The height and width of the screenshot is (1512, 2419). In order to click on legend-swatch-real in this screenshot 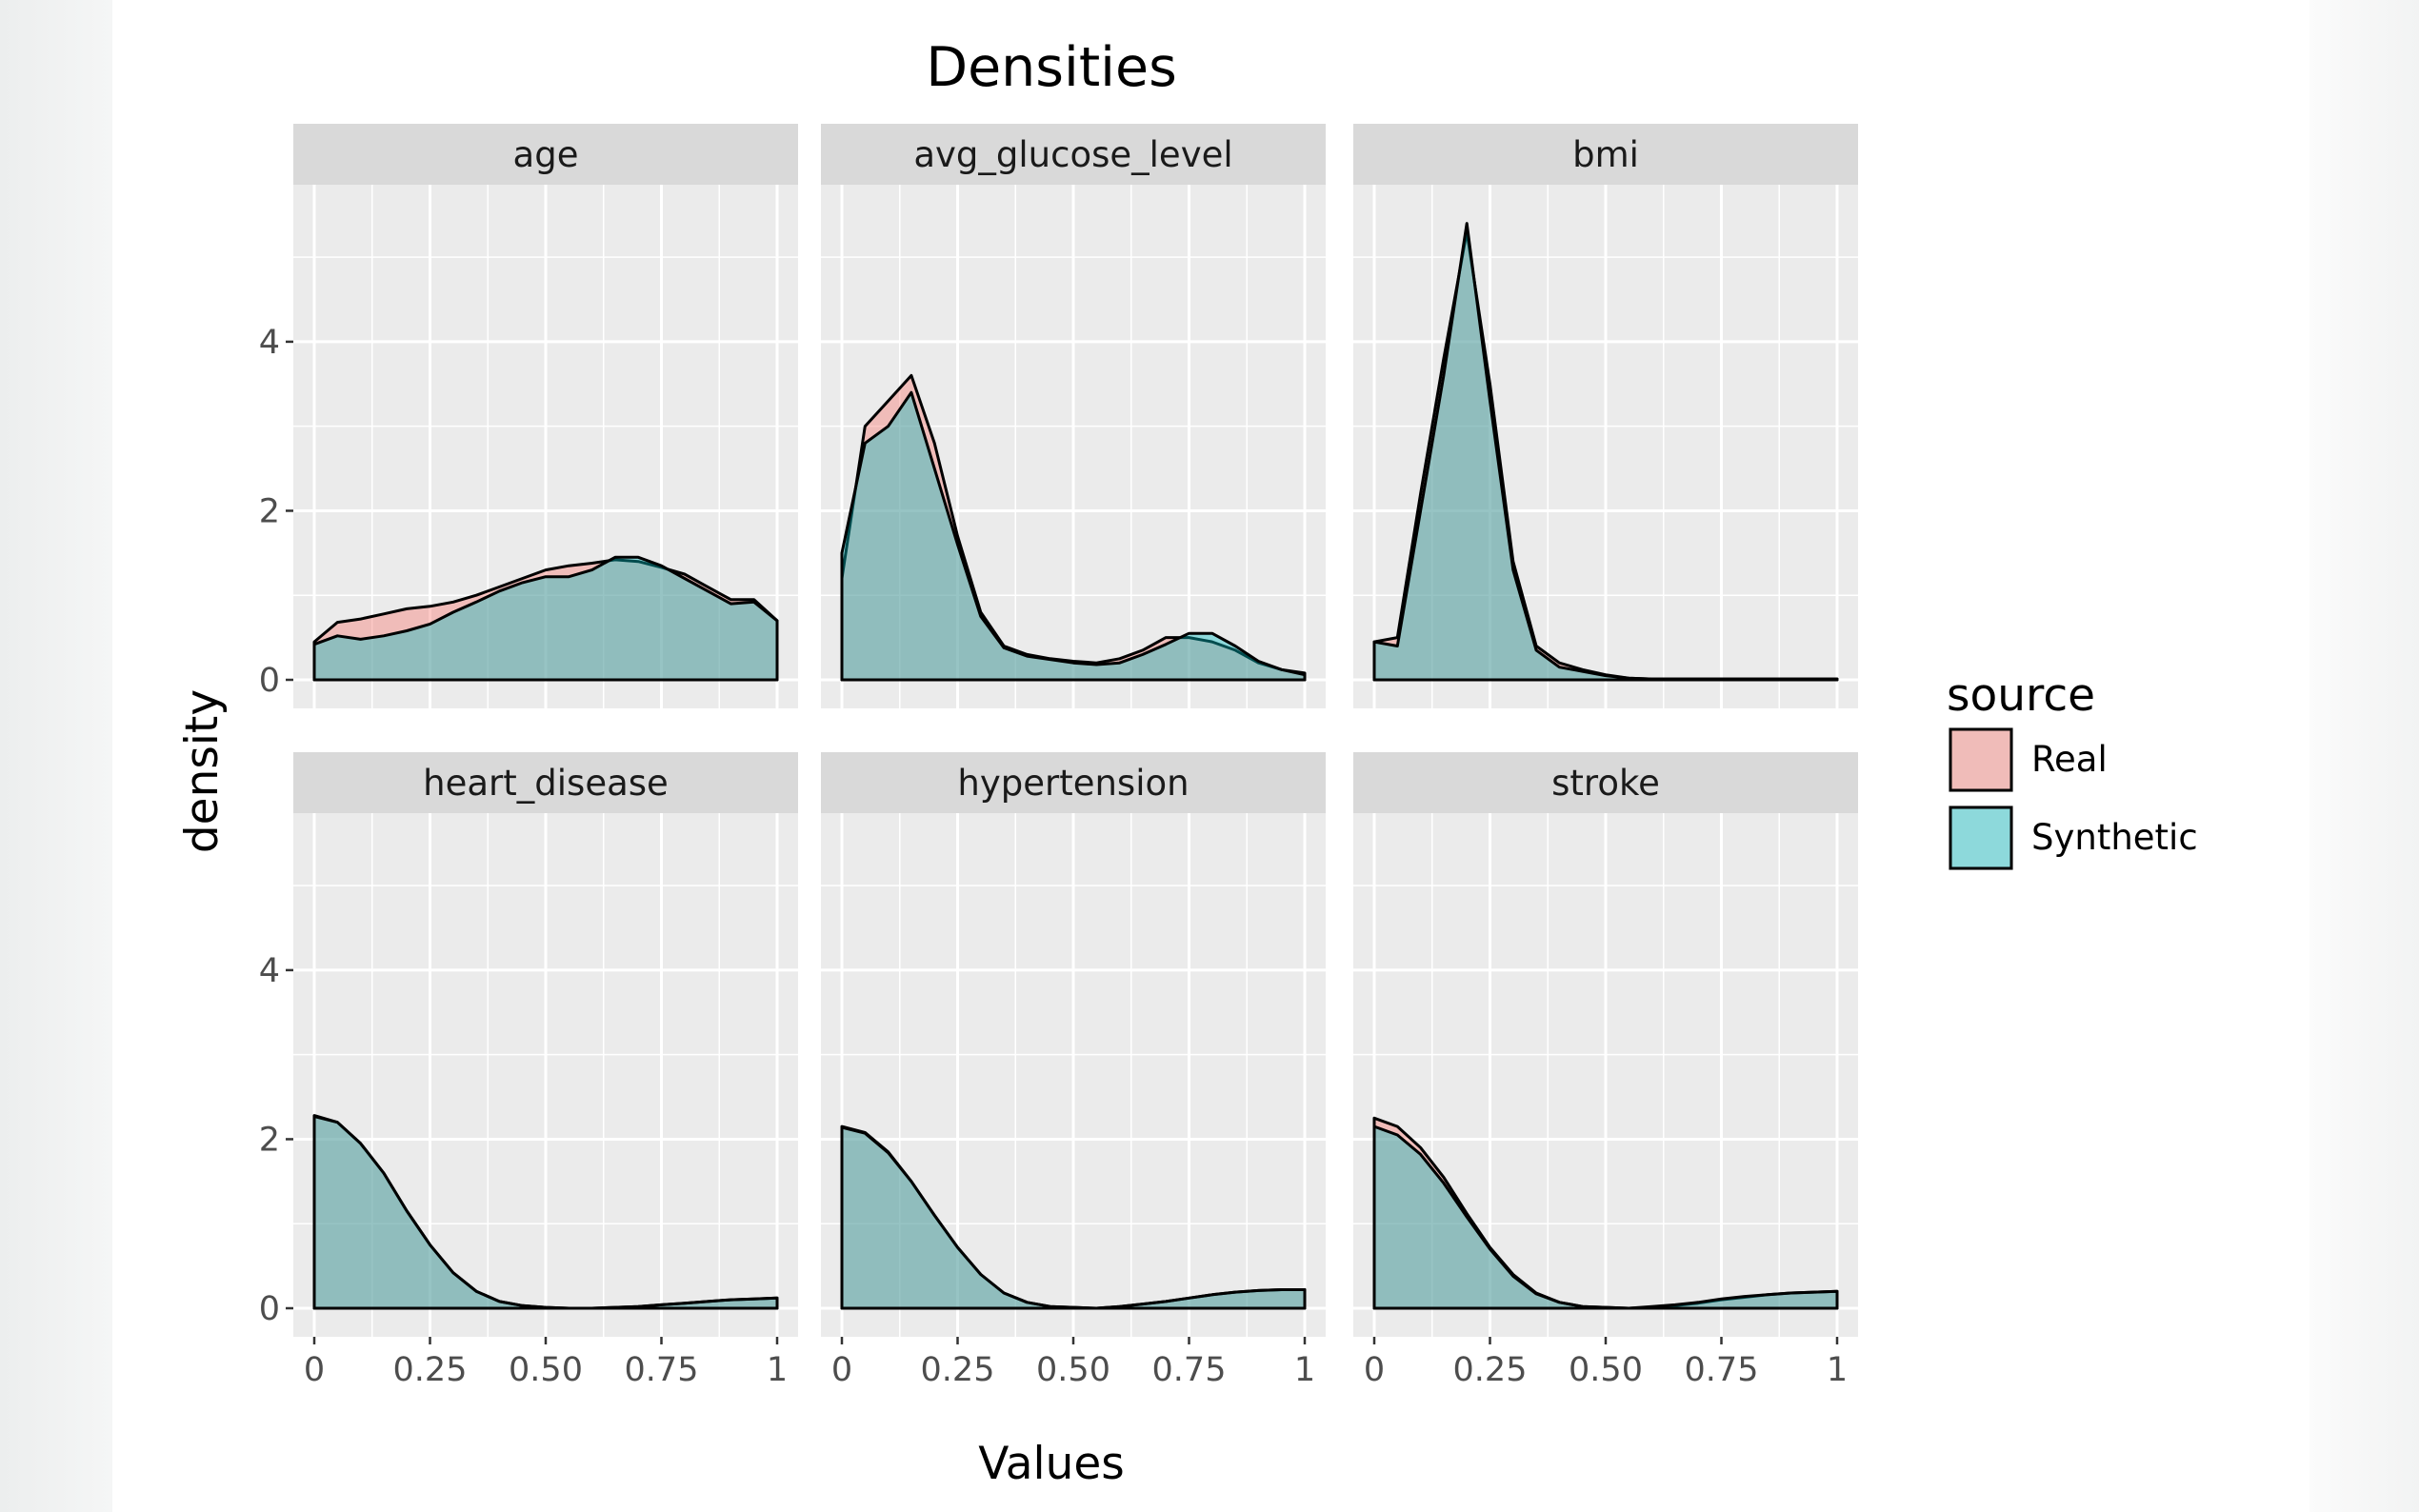, I will do `click(1981, 759)`.